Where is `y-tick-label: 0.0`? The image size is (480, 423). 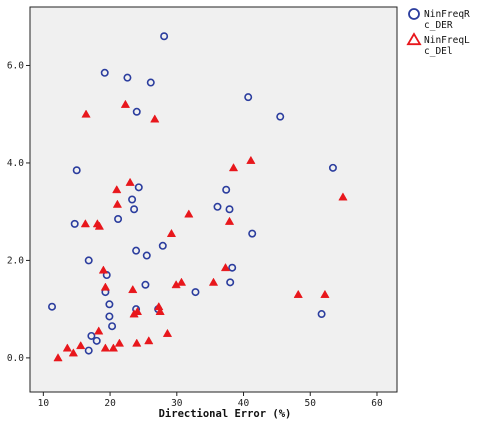
y-tick-label: 0.0 is located at coordinates (15, 358).